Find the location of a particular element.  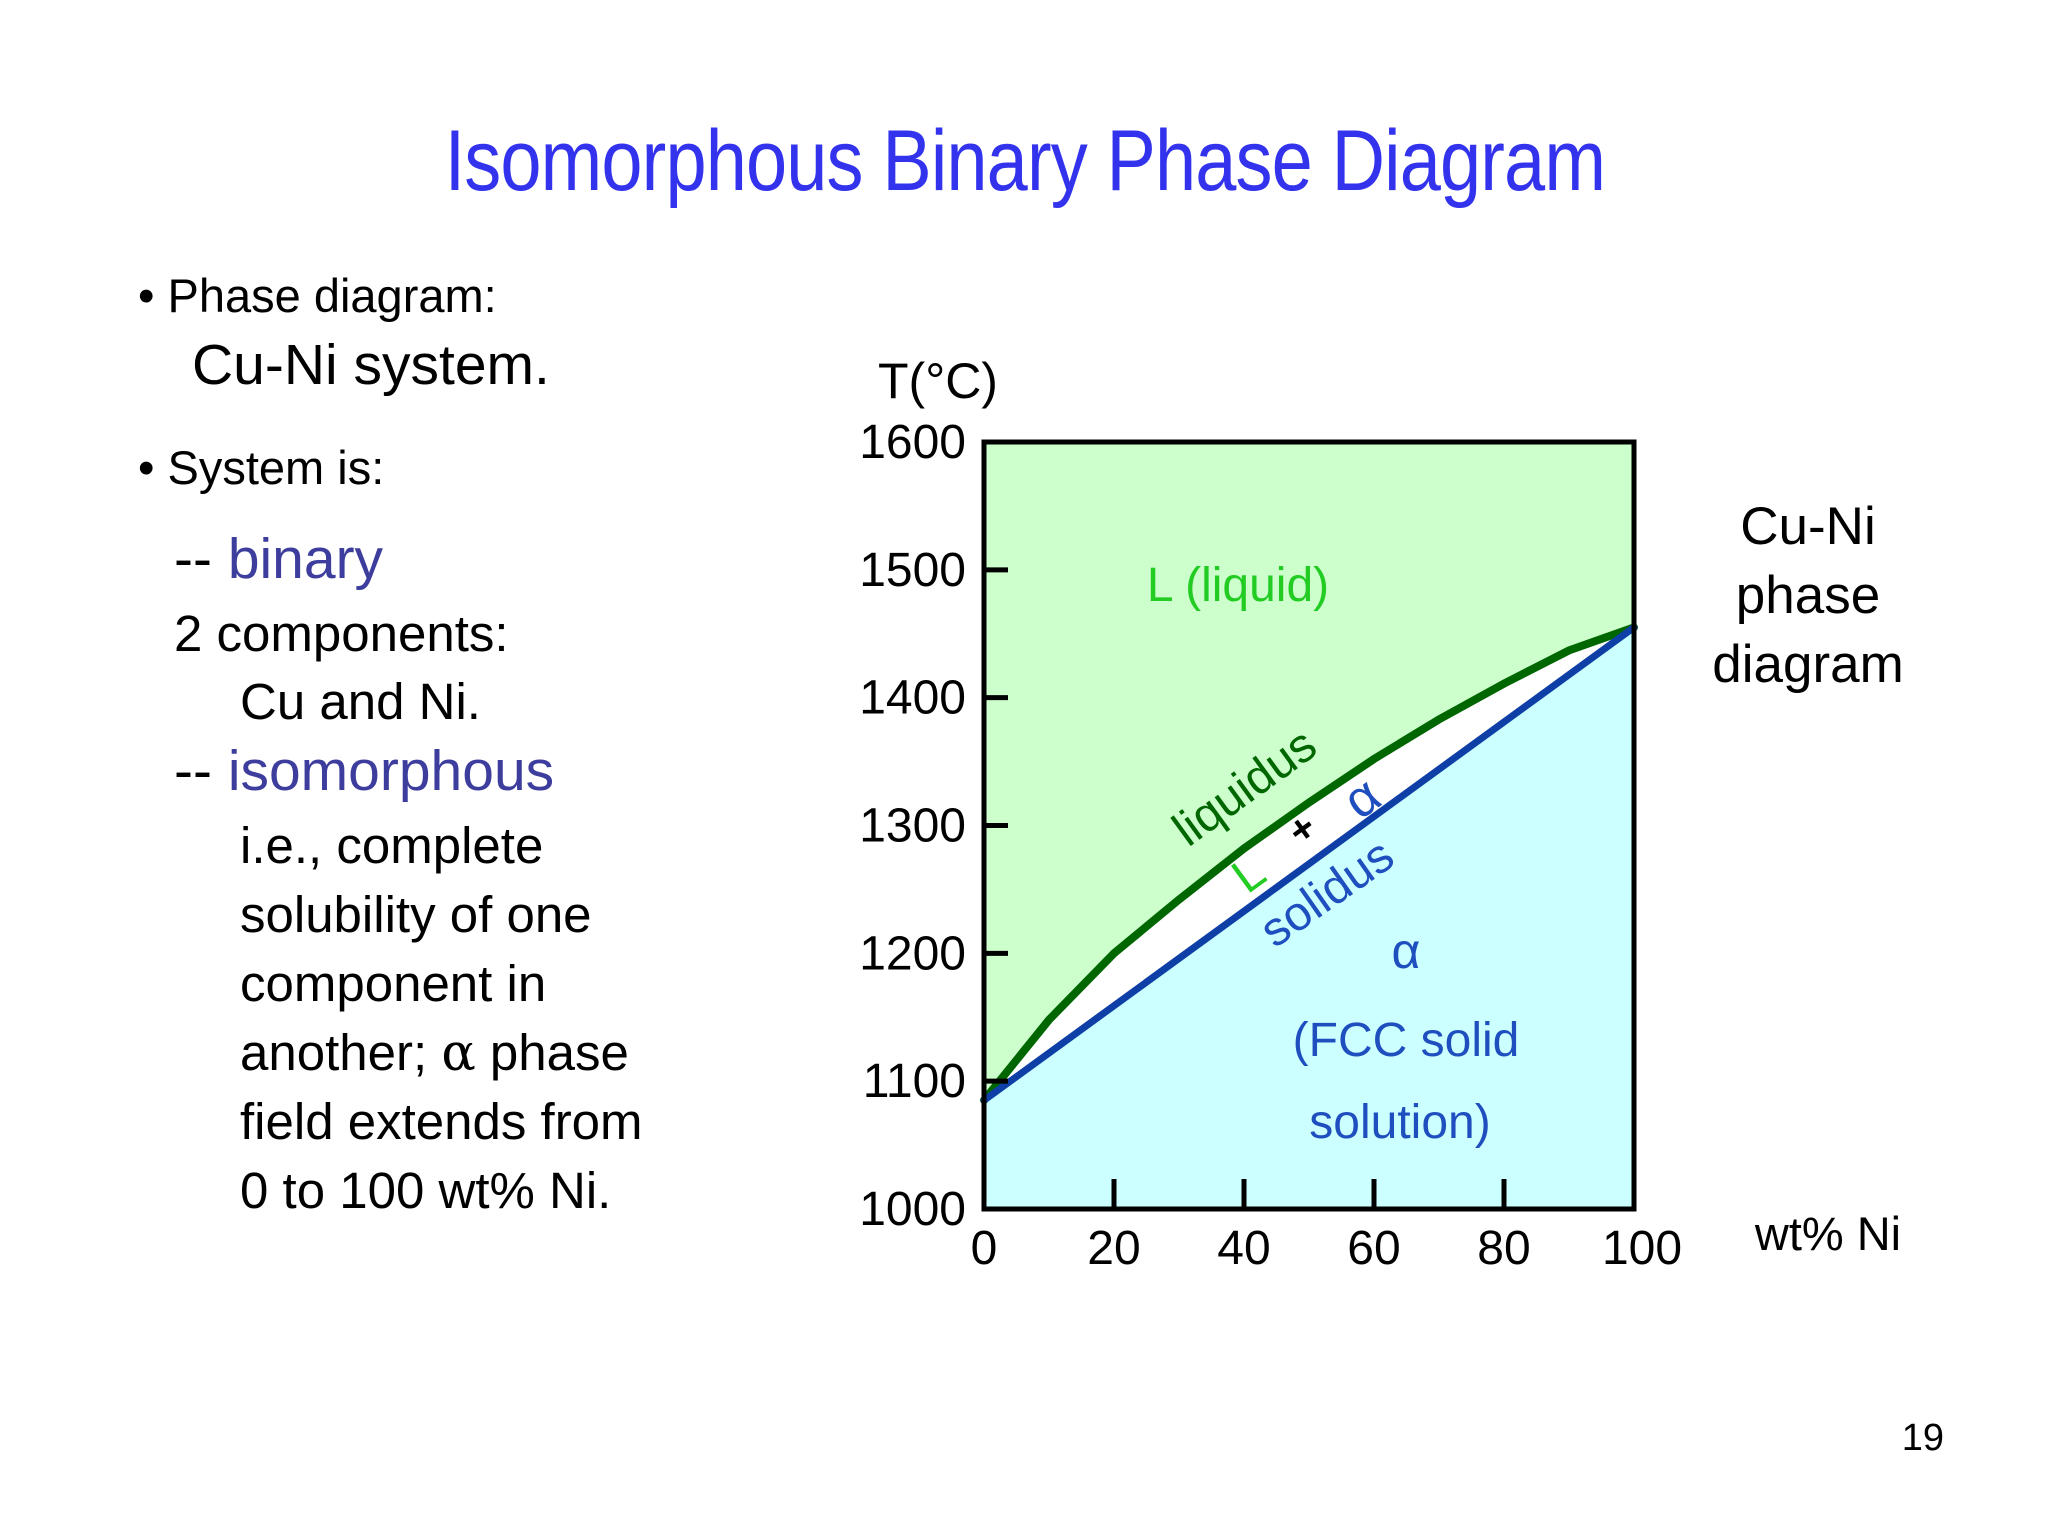

solid-region is located at coordinates (1309, 918).